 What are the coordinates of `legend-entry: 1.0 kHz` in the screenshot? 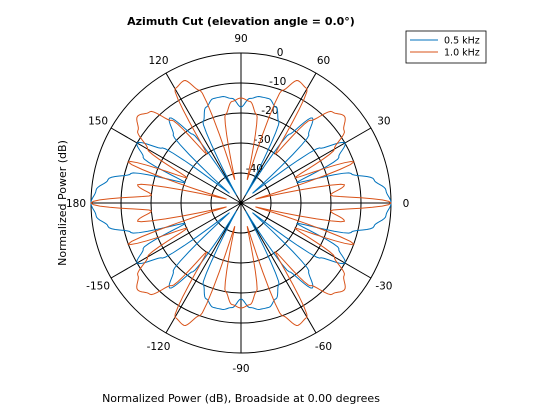 It's located at (462, 53).